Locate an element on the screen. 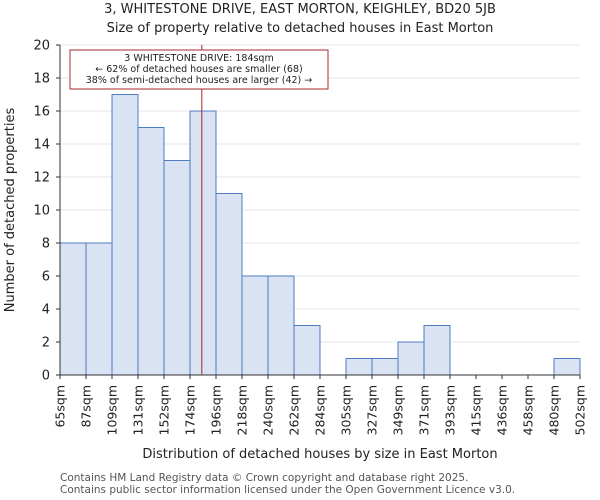  x-tick-label: 196sqm is located at coordinates (216, 410).